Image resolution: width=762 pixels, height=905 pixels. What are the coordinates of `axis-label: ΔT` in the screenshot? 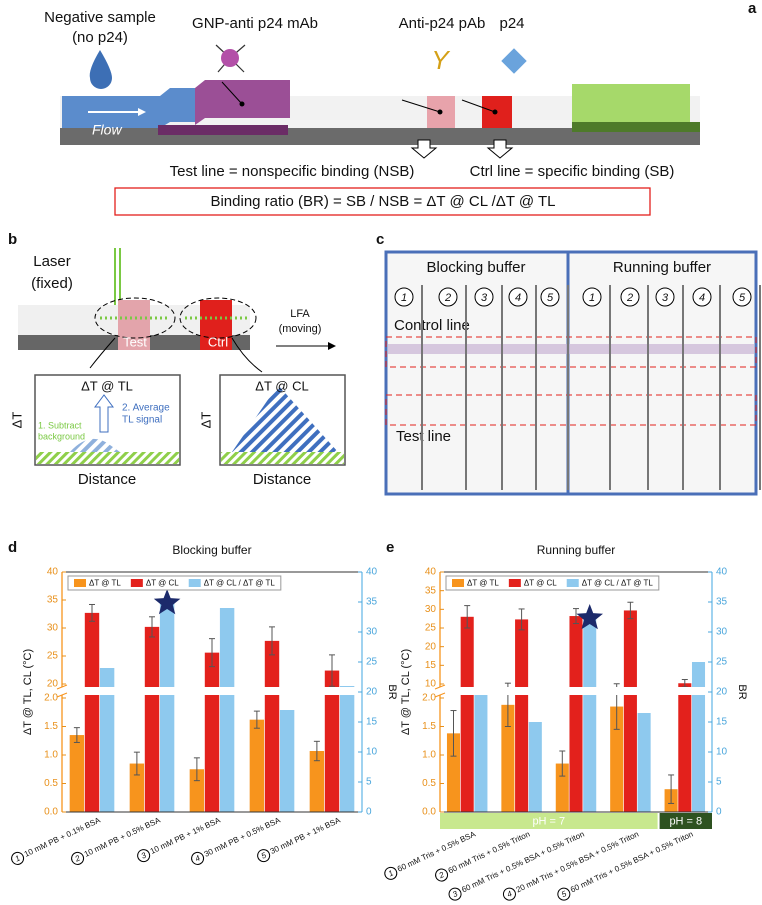 It's located at (205, 420).